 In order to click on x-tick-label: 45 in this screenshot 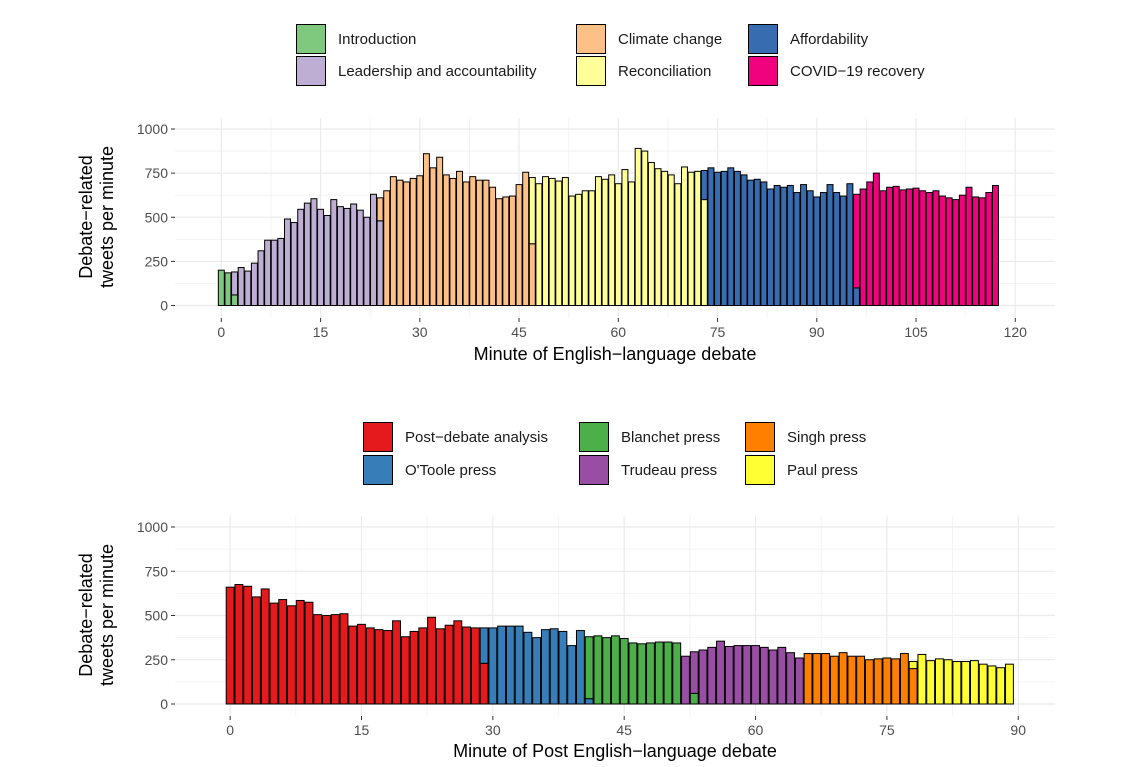, I will do `click(519, 332)`.